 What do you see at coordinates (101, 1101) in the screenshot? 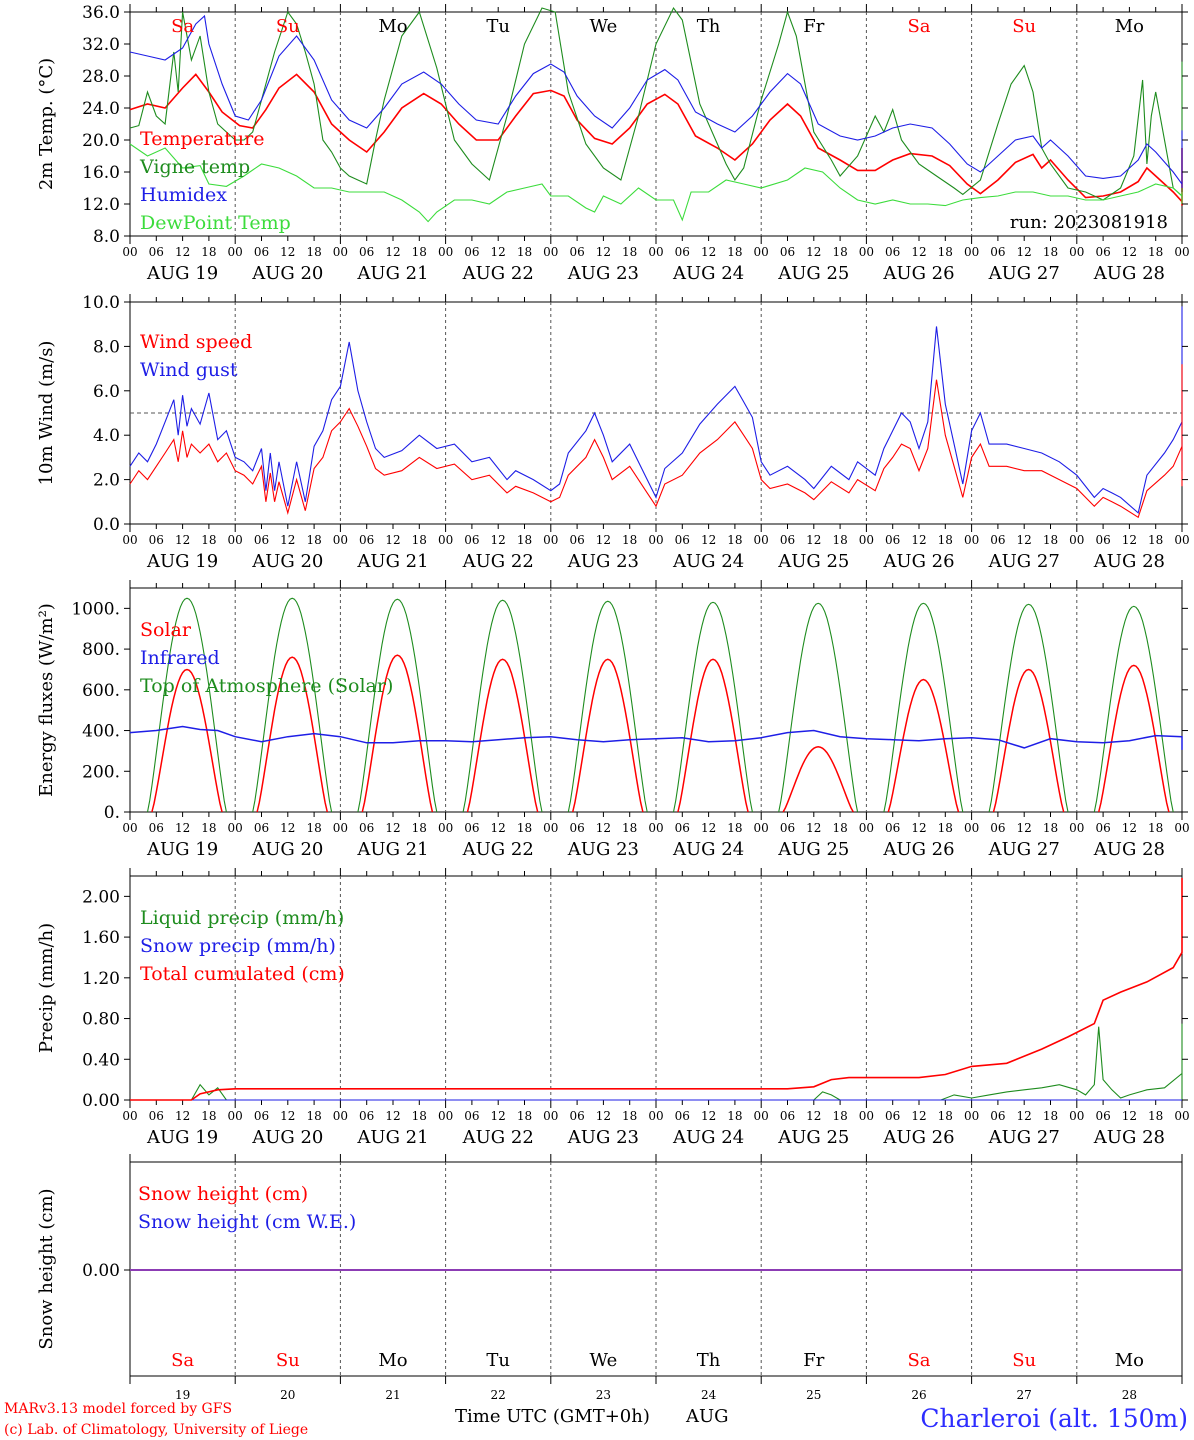
I see `y-tick-label: 0.00` at bounding box center [101, 1101].